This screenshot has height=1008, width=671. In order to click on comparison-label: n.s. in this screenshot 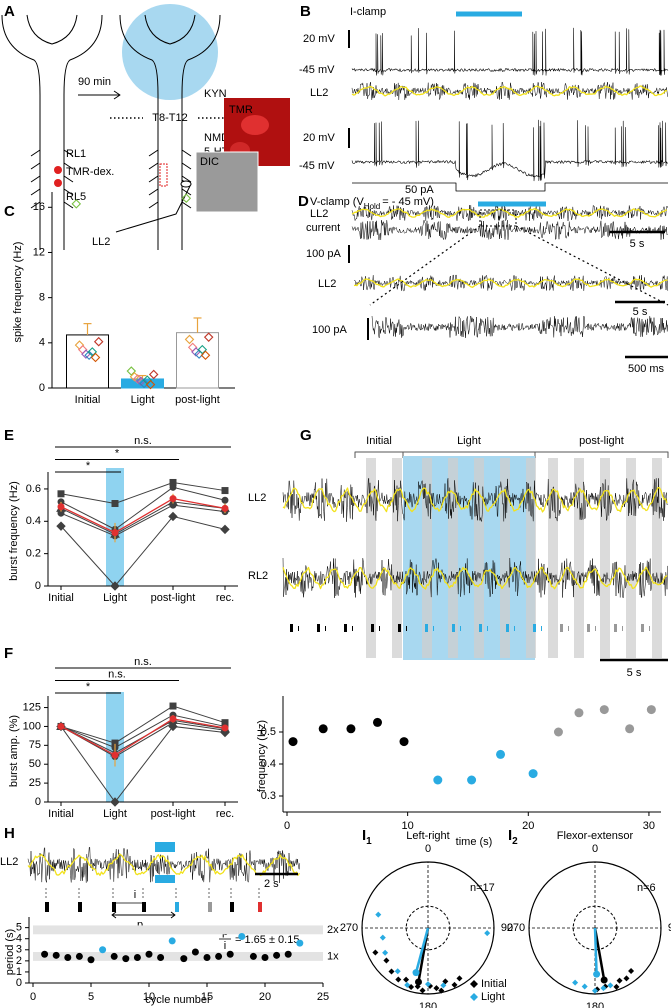, I will do `click(143, 441)`.